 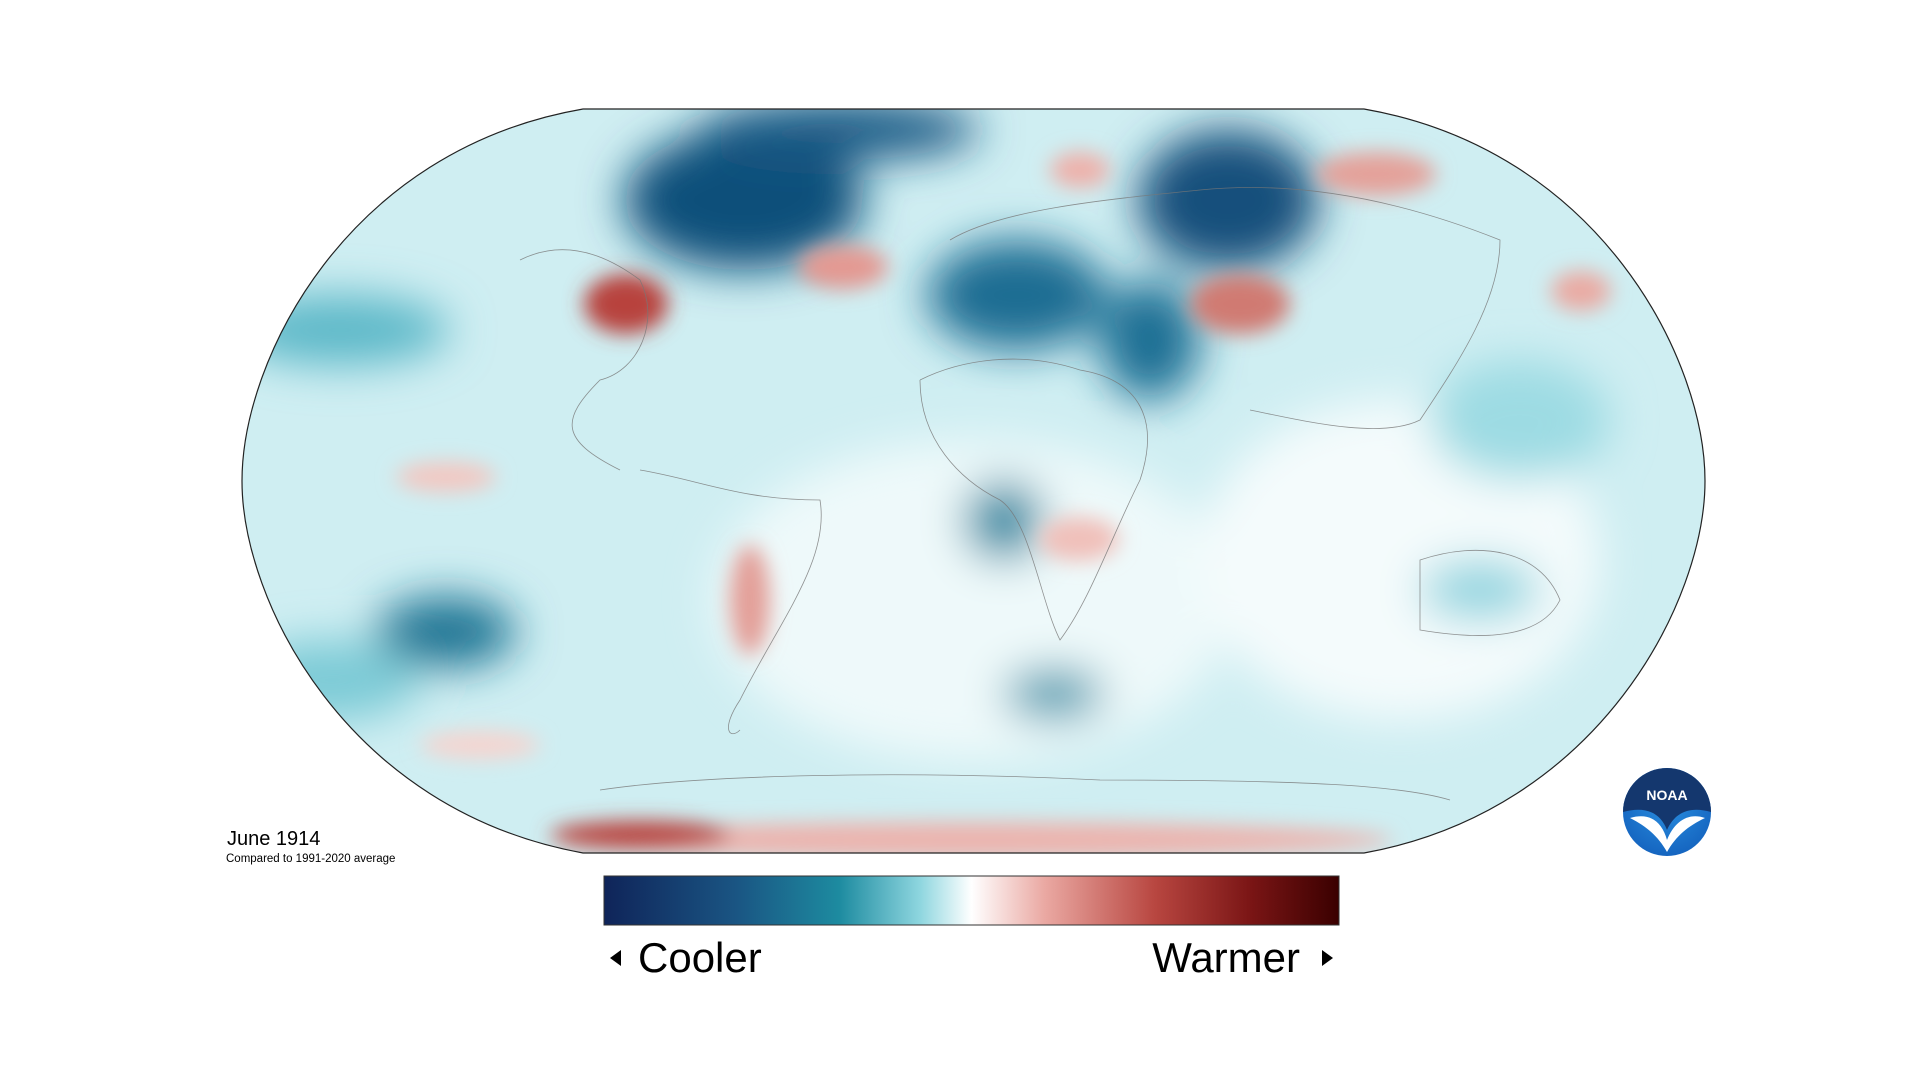 I want to click on legend-high: Warmer, so click(x=1226, y=957).